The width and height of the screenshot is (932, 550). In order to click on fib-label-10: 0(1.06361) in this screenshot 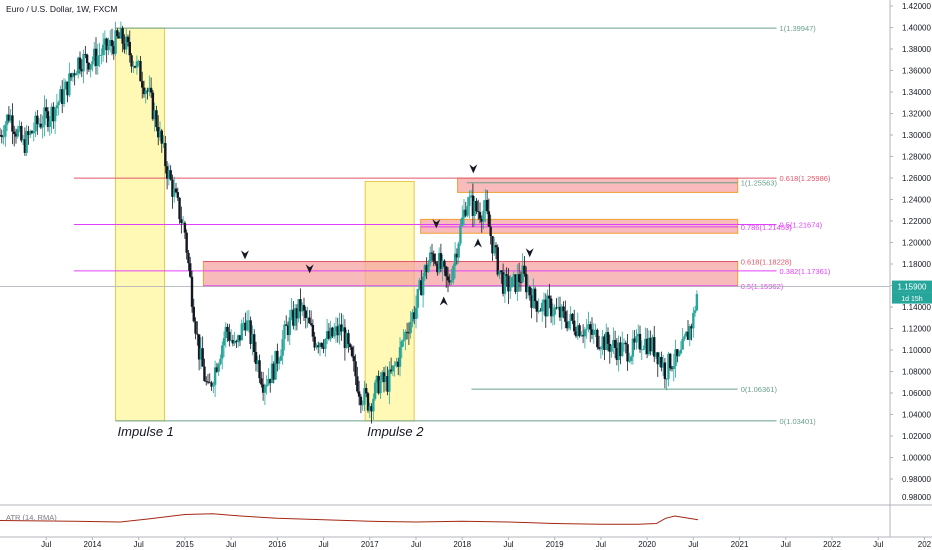, I will do `click(759, 389)`.